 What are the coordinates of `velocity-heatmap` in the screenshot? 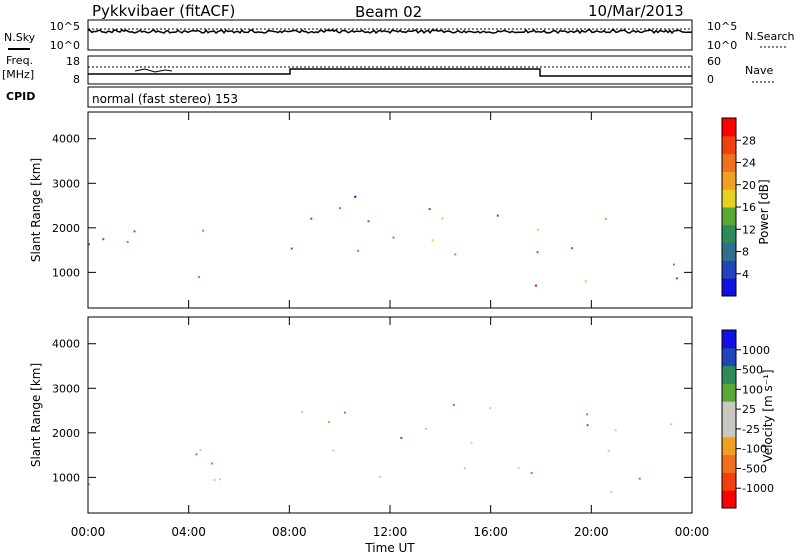 It's located at (380, 448).